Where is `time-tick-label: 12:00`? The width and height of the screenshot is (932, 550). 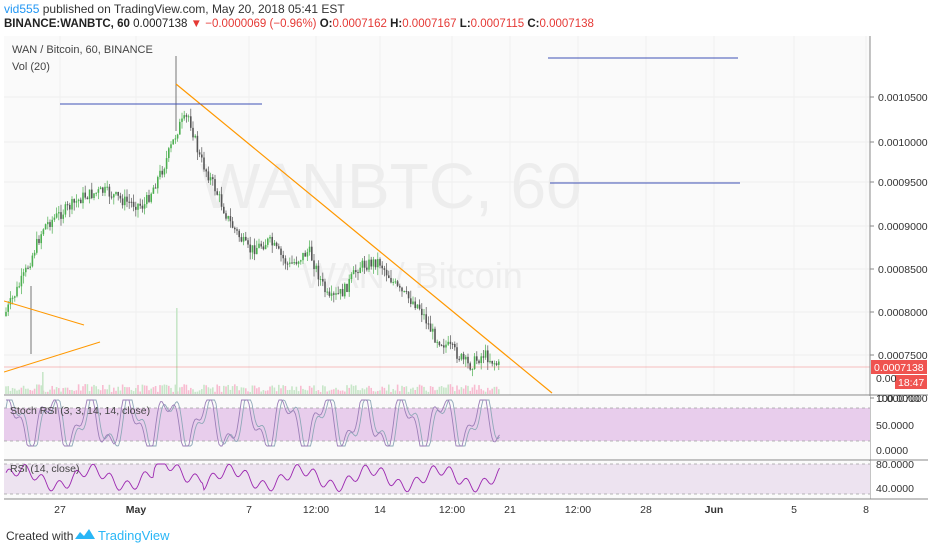
time-tick-label: 12:00 is located at coordinates (452, 510).